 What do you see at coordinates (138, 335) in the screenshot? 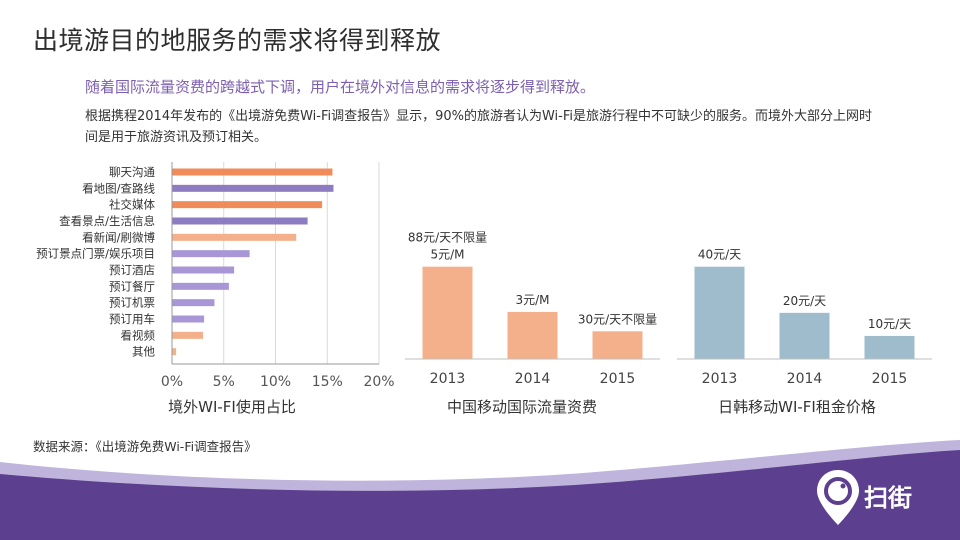
I see `category-label: 看视频` at bounding box center [138, 335].